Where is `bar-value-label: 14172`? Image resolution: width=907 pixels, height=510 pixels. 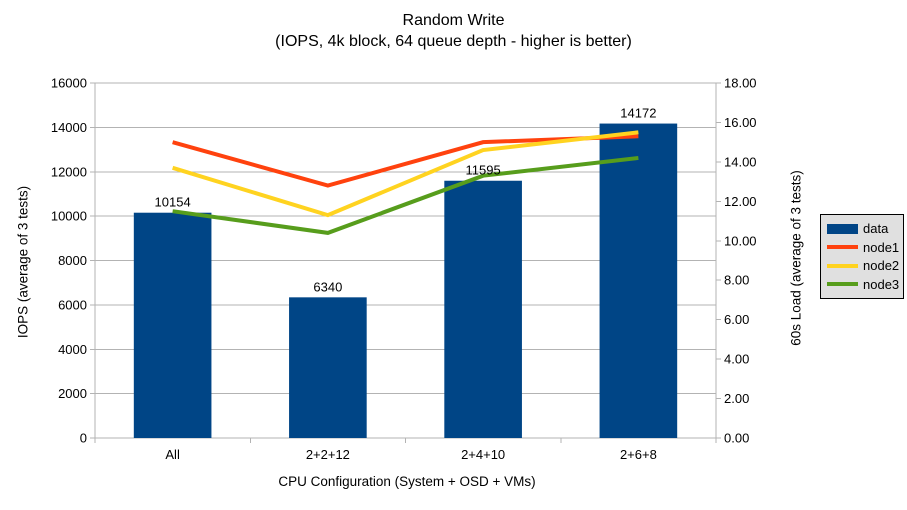
bar-value-label: 14172 is located at coordinates (638, 113).